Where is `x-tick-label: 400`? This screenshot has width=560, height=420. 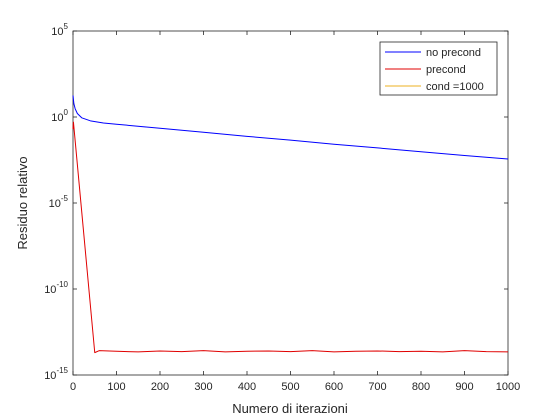
x-tick-label: 400 is located at coordinates (247, 387).